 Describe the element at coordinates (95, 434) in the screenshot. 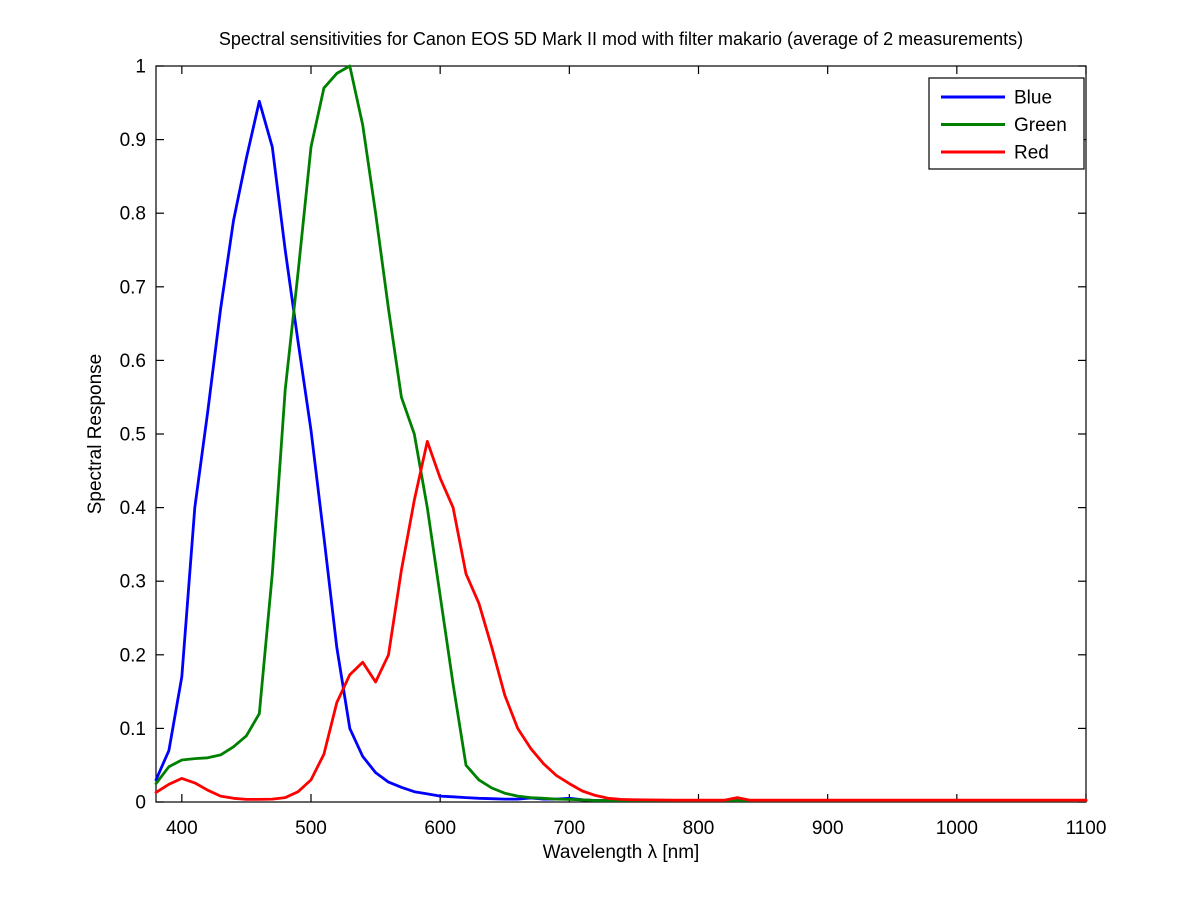

I see `y-axis-label: Spectral Response` at that location.